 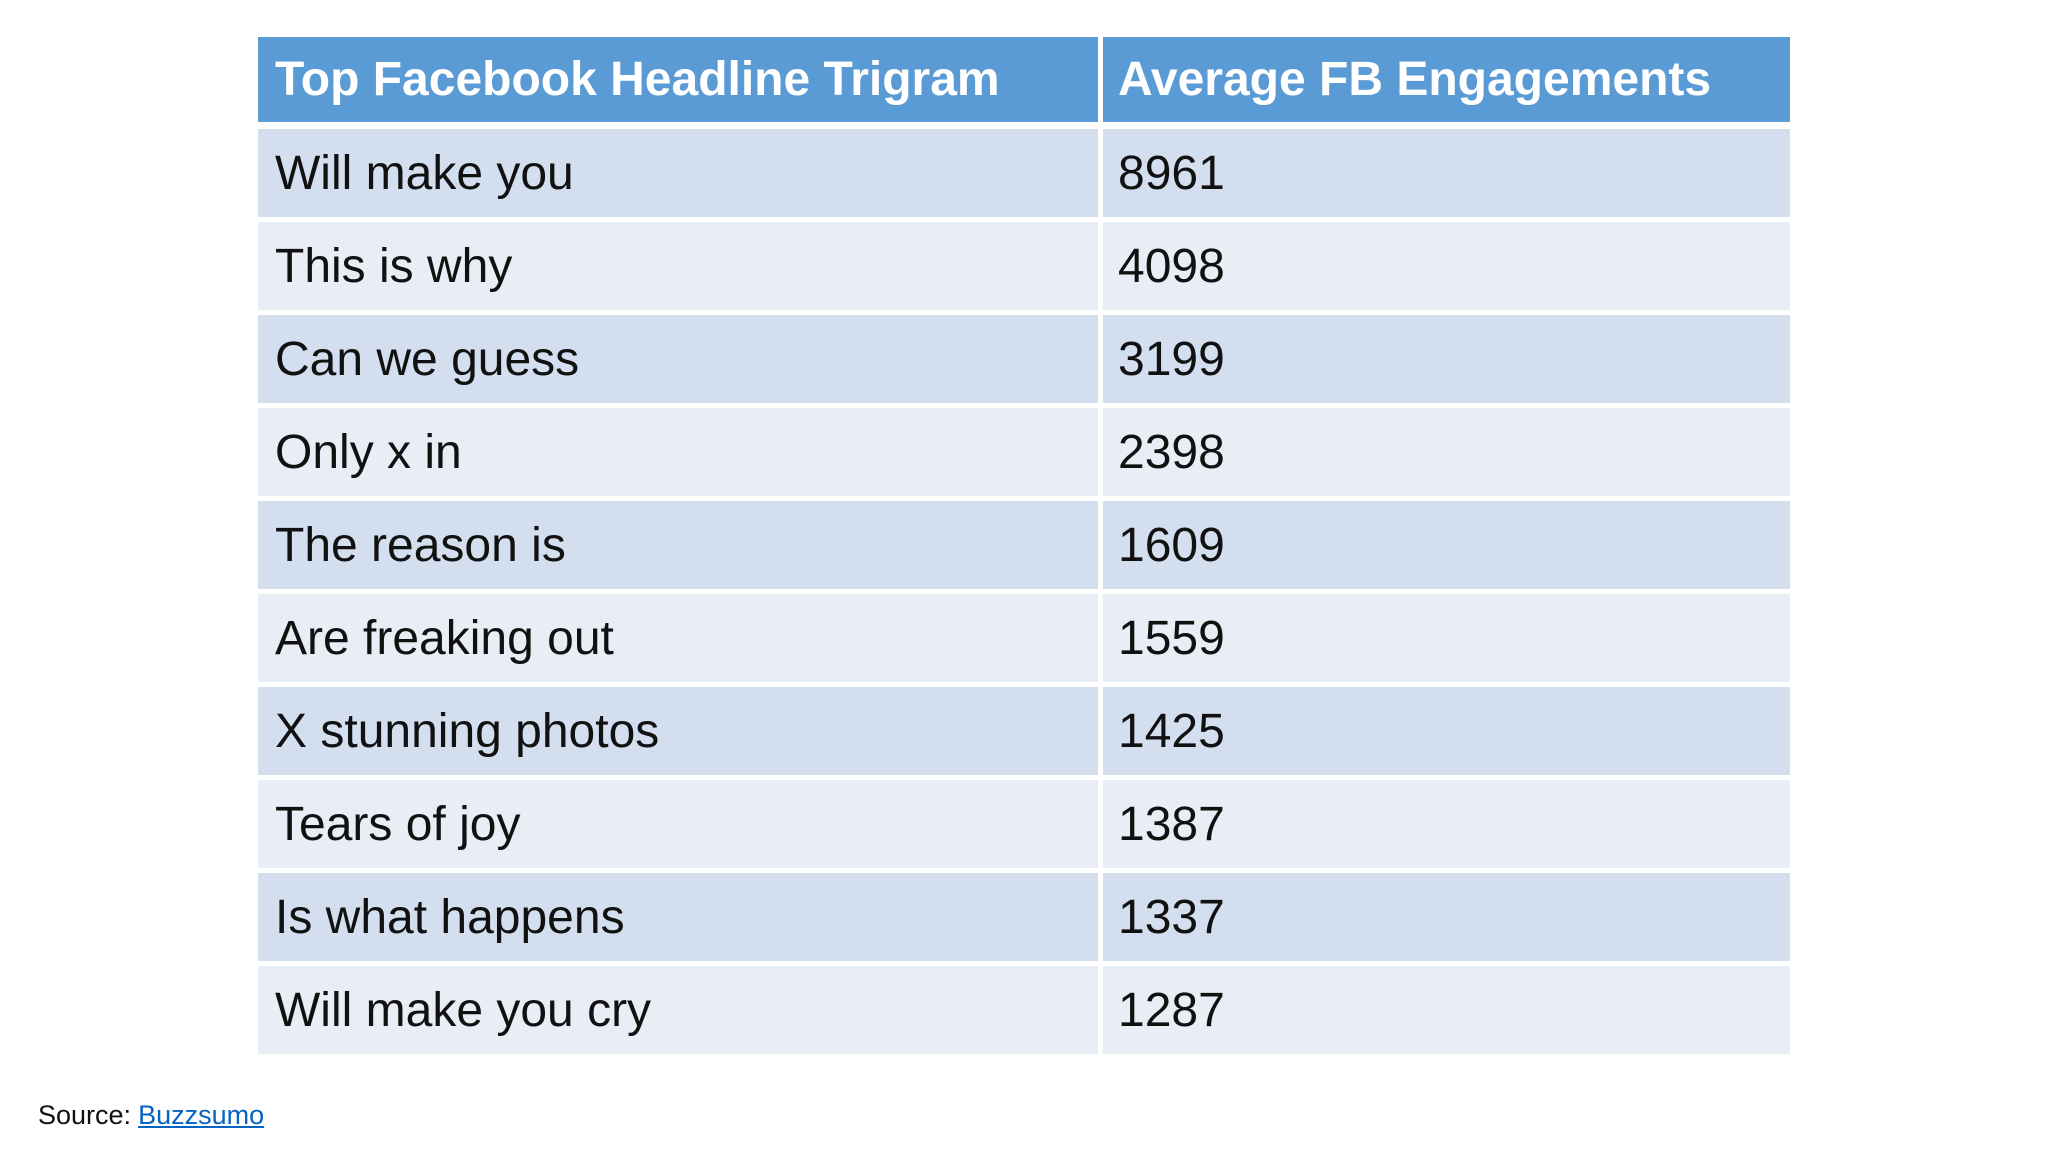 I want to click on table-row: Only x in 2398, so click(x=1024, y=454).